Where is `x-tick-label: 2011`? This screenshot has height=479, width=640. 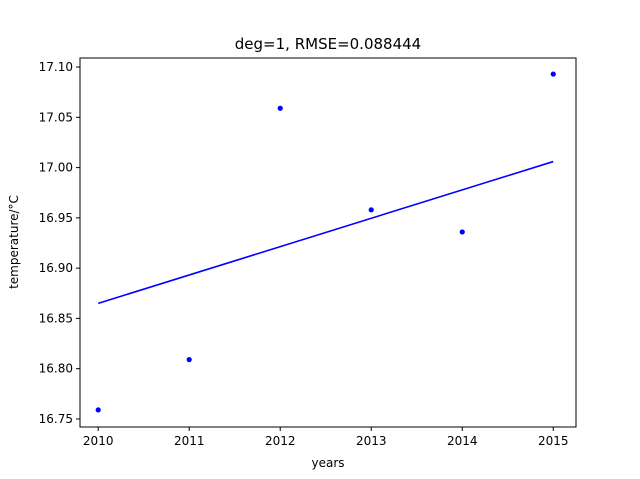
x-tick-label: 2011 is located at coordinates (189, 441).